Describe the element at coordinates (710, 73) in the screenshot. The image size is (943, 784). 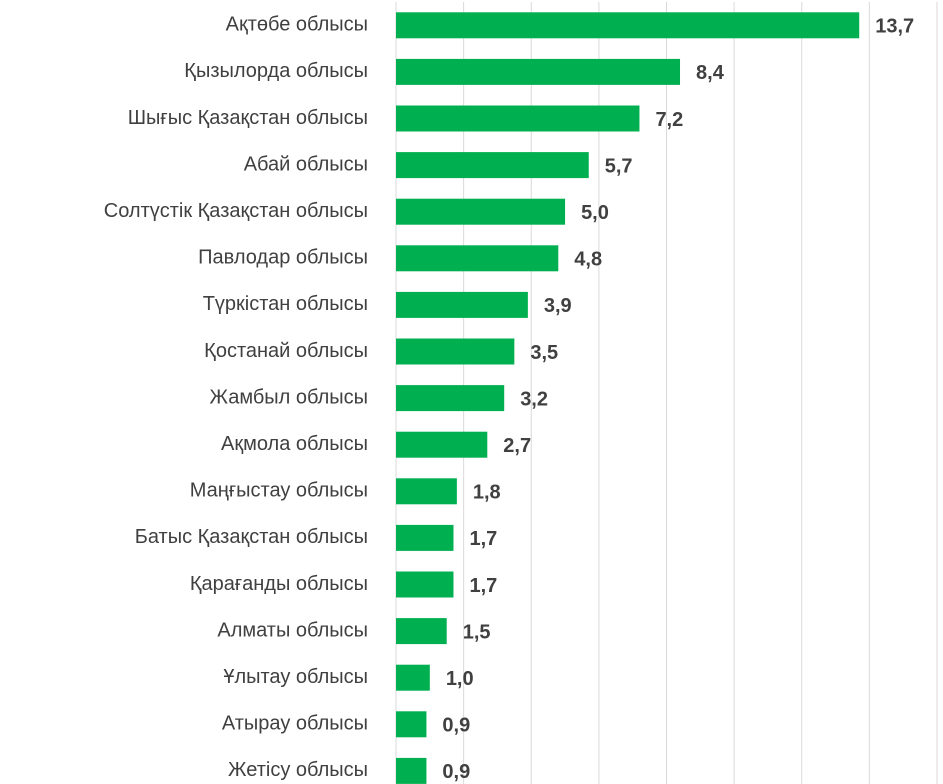
I see `data-label: 8,4` at that location.